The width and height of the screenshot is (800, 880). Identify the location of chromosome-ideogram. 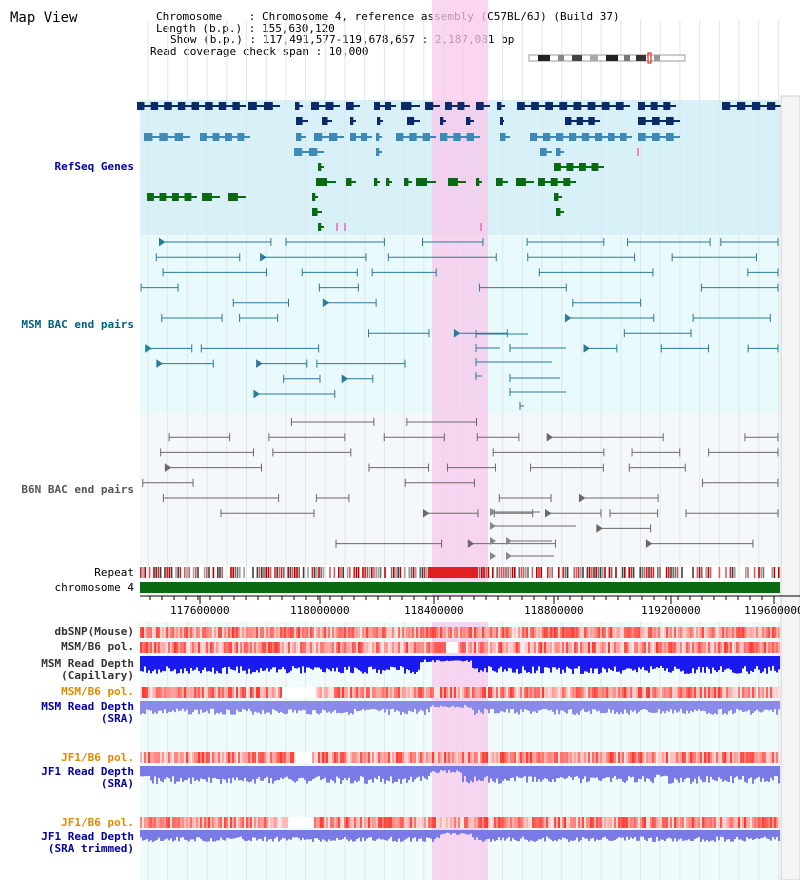
(607, 58).